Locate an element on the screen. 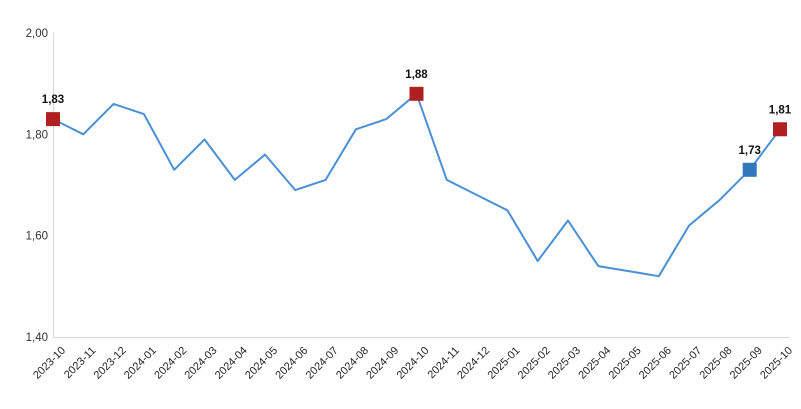 This screenshot has width=801, height=409. data-point-label: 1,88 is located at coordinates (416, 75).